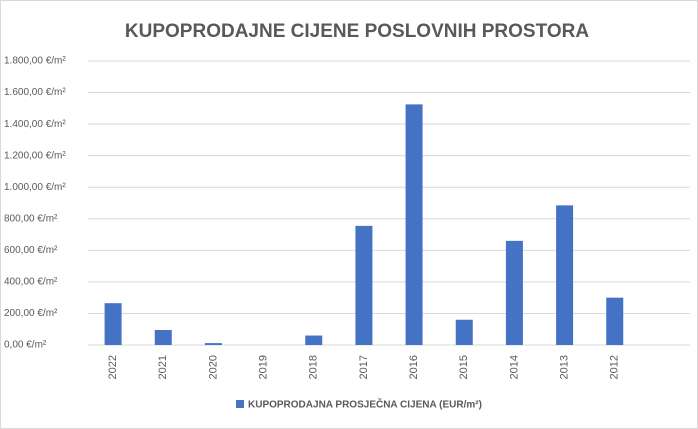 This screenshot has height=429, width=698. I want to click on x-tick-label: 2019, so click(263, 367).